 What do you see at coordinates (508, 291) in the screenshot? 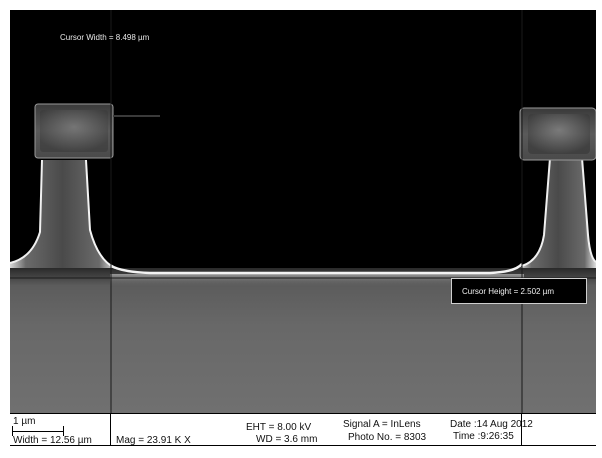
I see `cursor-height-readout: Cursor Height = 2.502 µm` at bounding box center [508, 291].